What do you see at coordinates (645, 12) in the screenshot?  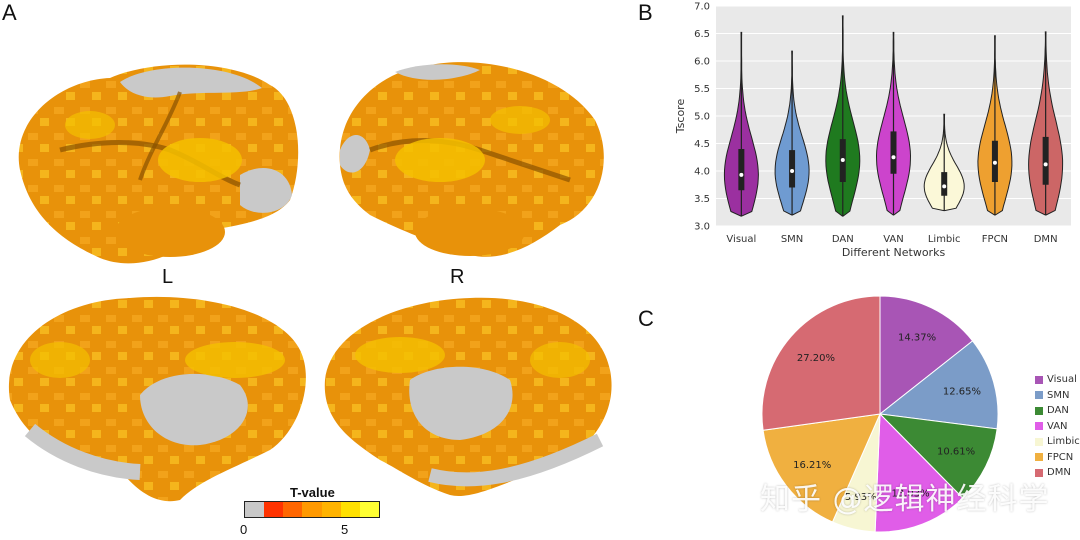 I see `panel-letter-b: B` at bounding box center [645, 12].